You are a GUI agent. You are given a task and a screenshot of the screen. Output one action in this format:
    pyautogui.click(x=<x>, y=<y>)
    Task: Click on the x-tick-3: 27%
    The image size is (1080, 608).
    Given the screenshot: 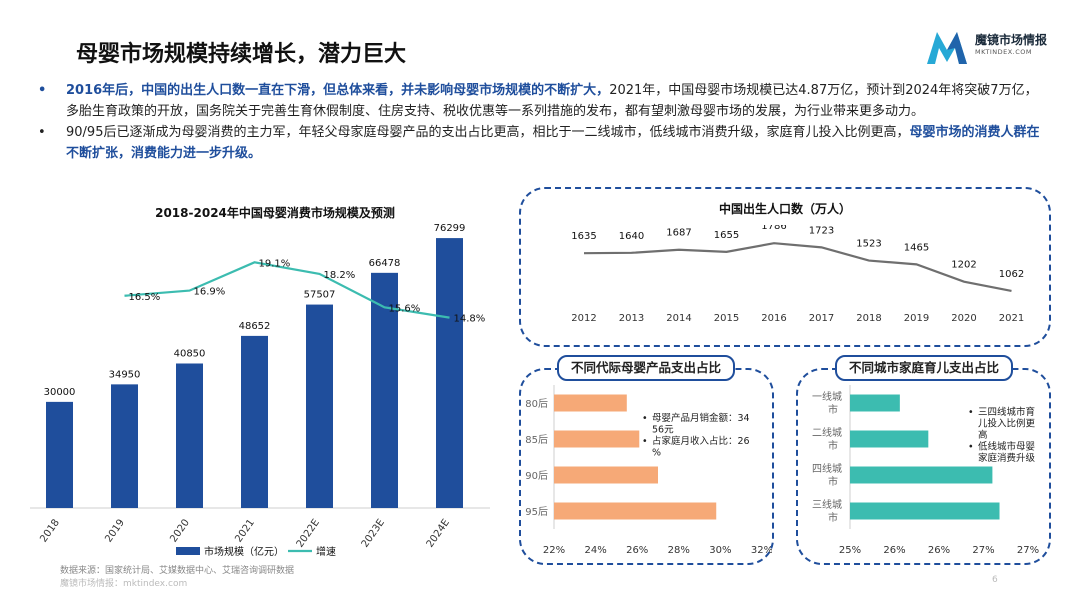 What is the action you would take?
    pyautogui.click(x=983, y=550)
    